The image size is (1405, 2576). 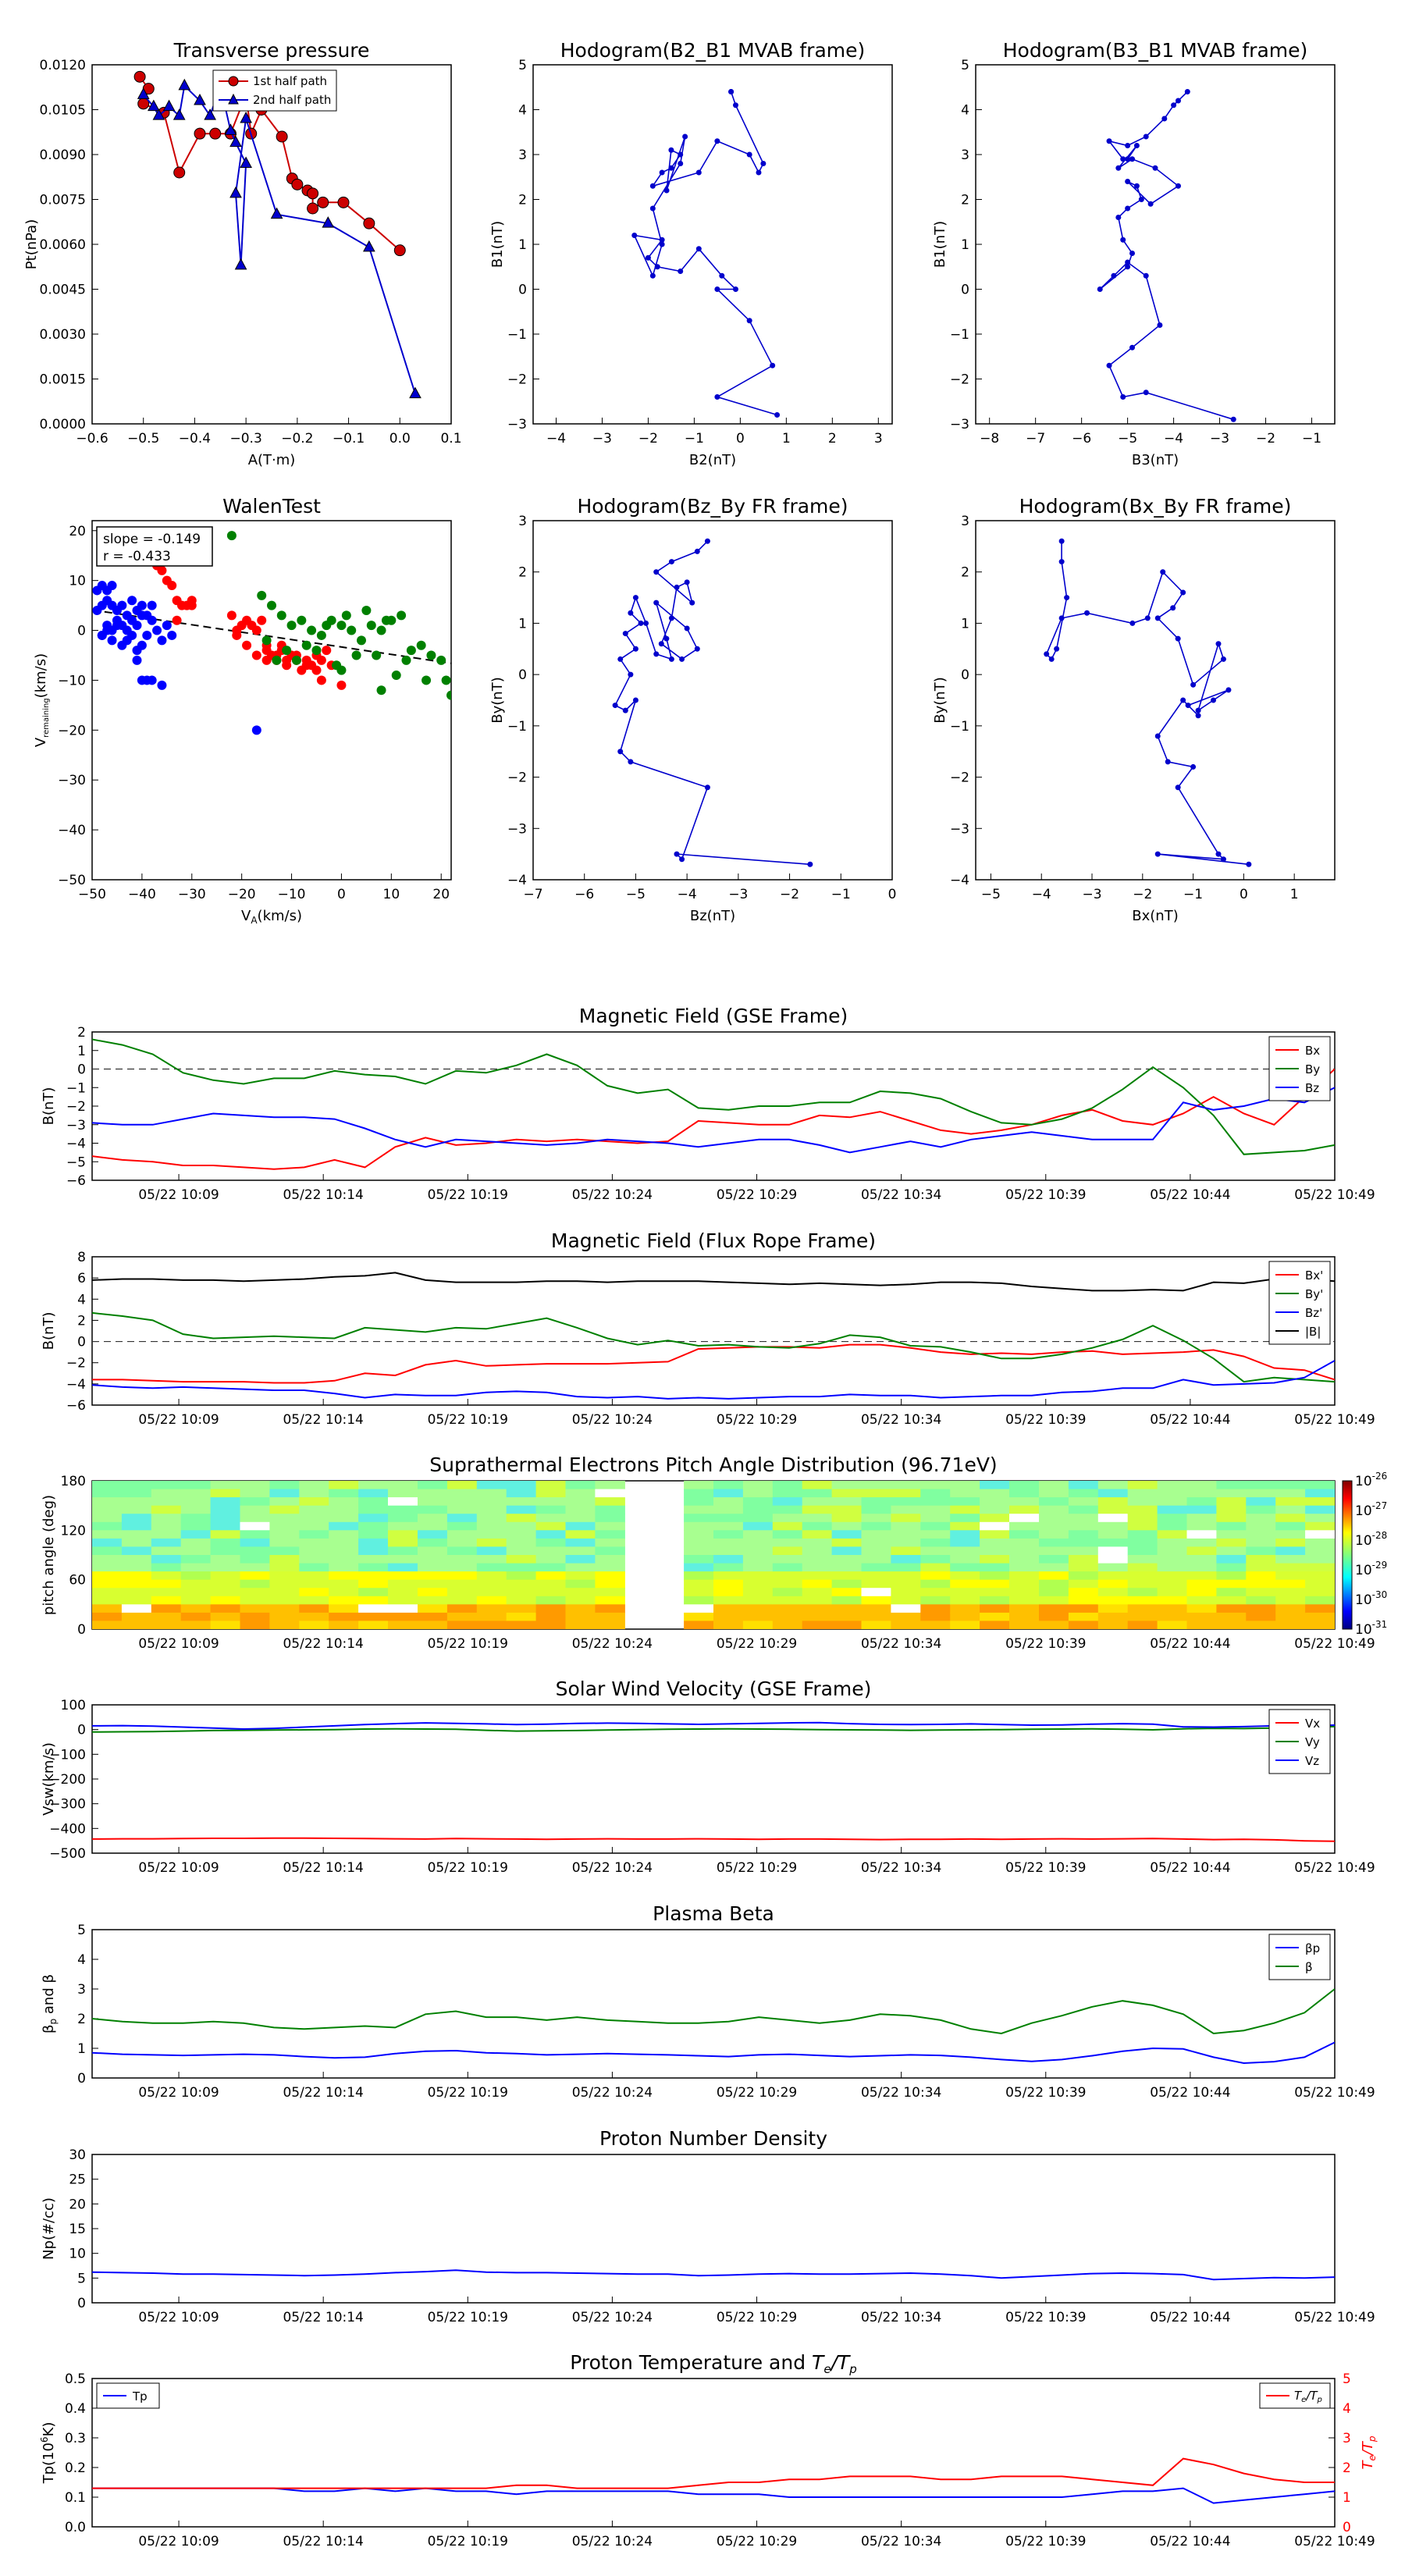 I want to click on tp-ytick-label: 0.0060, so click(x=63, y=245).